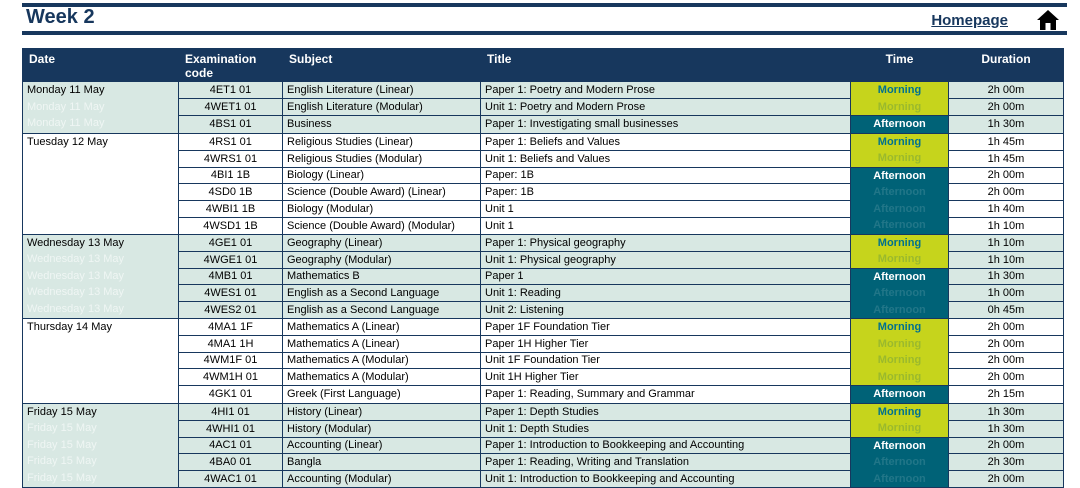 Image resolution: width=1080 pixels, height=488 pixels. Describe the element at coordinates (665, 394) in the screenshot. I see `title-cell: Paper 1: Reading, Summary and Grammar` at that location.